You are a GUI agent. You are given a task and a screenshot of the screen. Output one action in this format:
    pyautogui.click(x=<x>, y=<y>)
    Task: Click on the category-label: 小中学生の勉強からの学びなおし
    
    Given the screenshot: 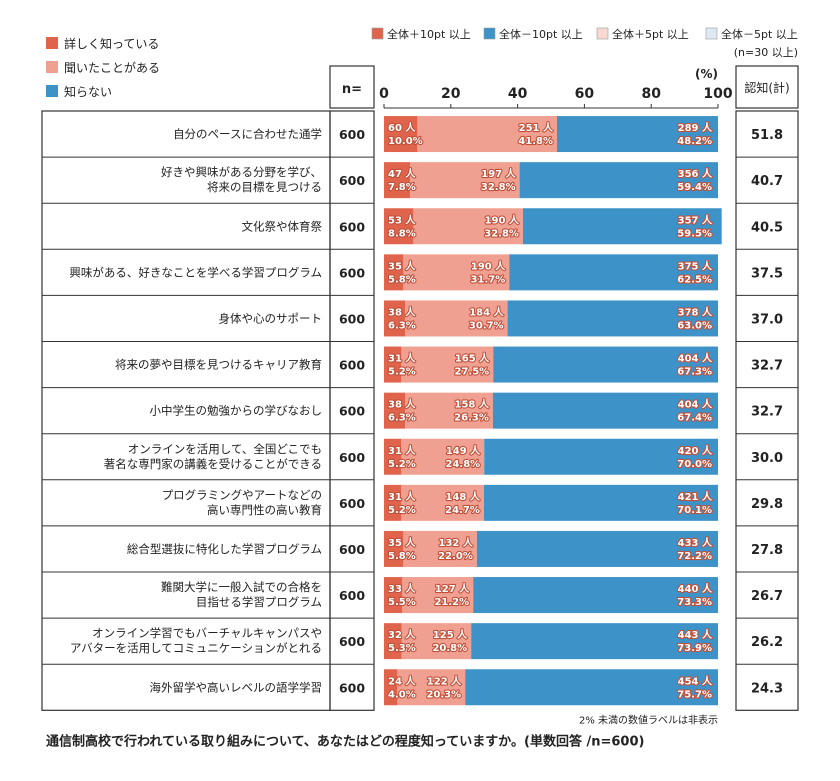 What is the action you would take?
    pyautogui.click(x=236, y=411)
    